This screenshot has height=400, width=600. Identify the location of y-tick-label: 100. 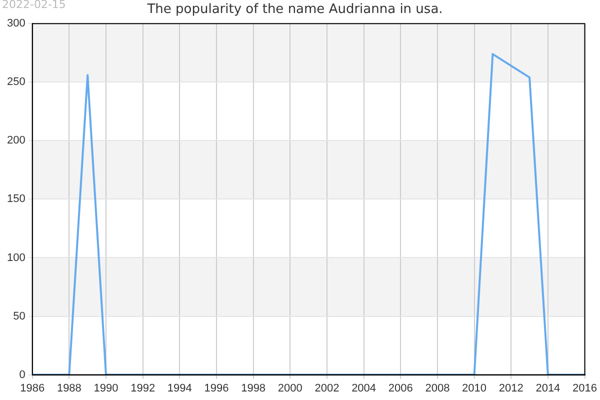
(16, 258).